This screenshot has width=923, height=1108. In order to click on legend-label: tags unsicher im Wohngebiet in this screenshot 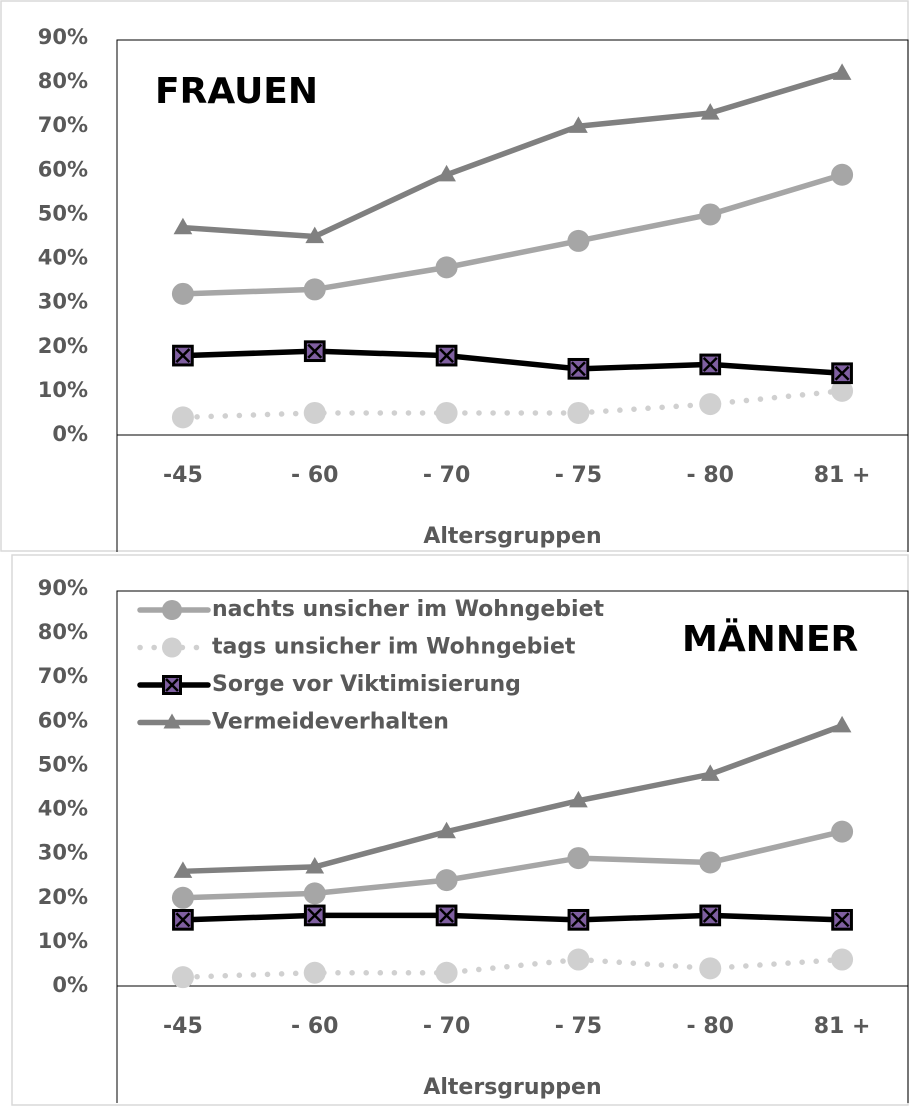, I will do `click(394, 647)`.